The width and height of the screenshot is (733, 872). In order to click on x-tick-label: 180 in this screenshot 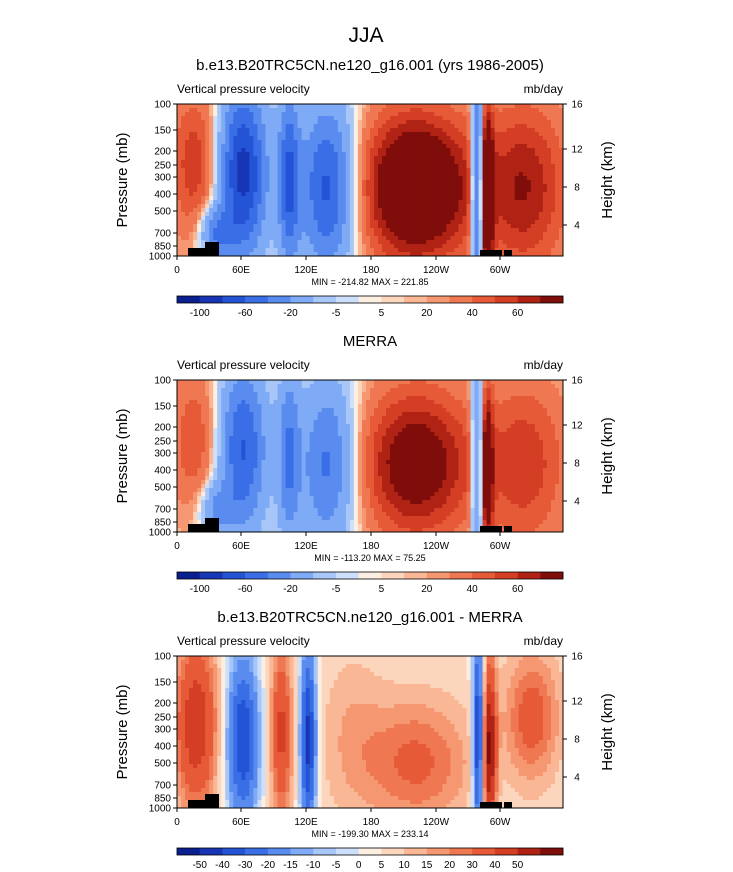, I will do `click(371, 270)`.